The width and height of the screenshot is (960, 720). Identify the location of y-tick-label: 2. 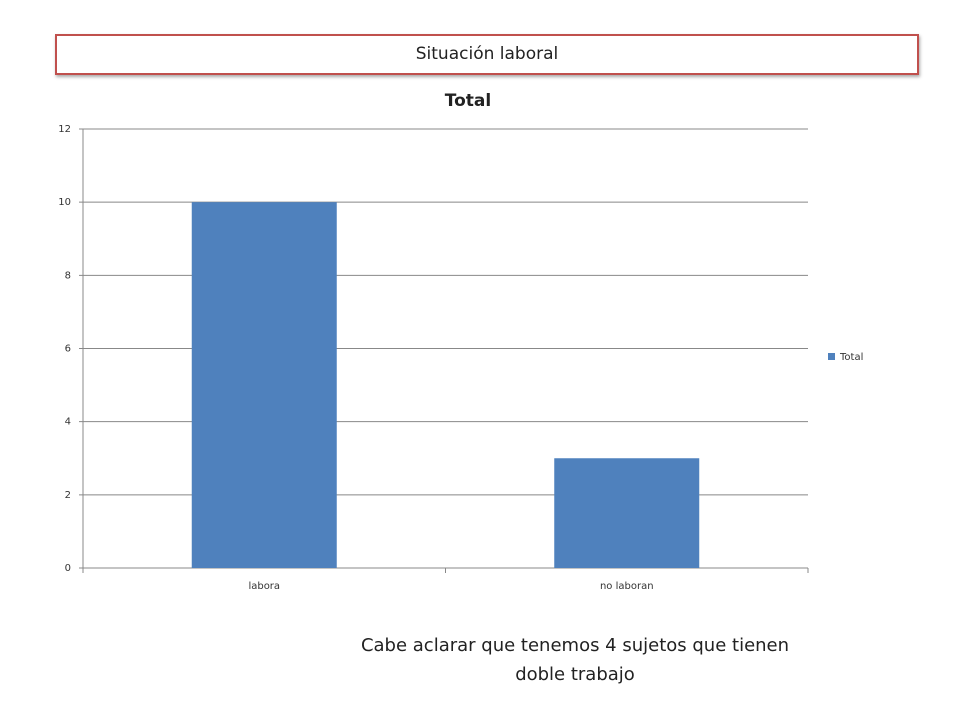
(68, 495).